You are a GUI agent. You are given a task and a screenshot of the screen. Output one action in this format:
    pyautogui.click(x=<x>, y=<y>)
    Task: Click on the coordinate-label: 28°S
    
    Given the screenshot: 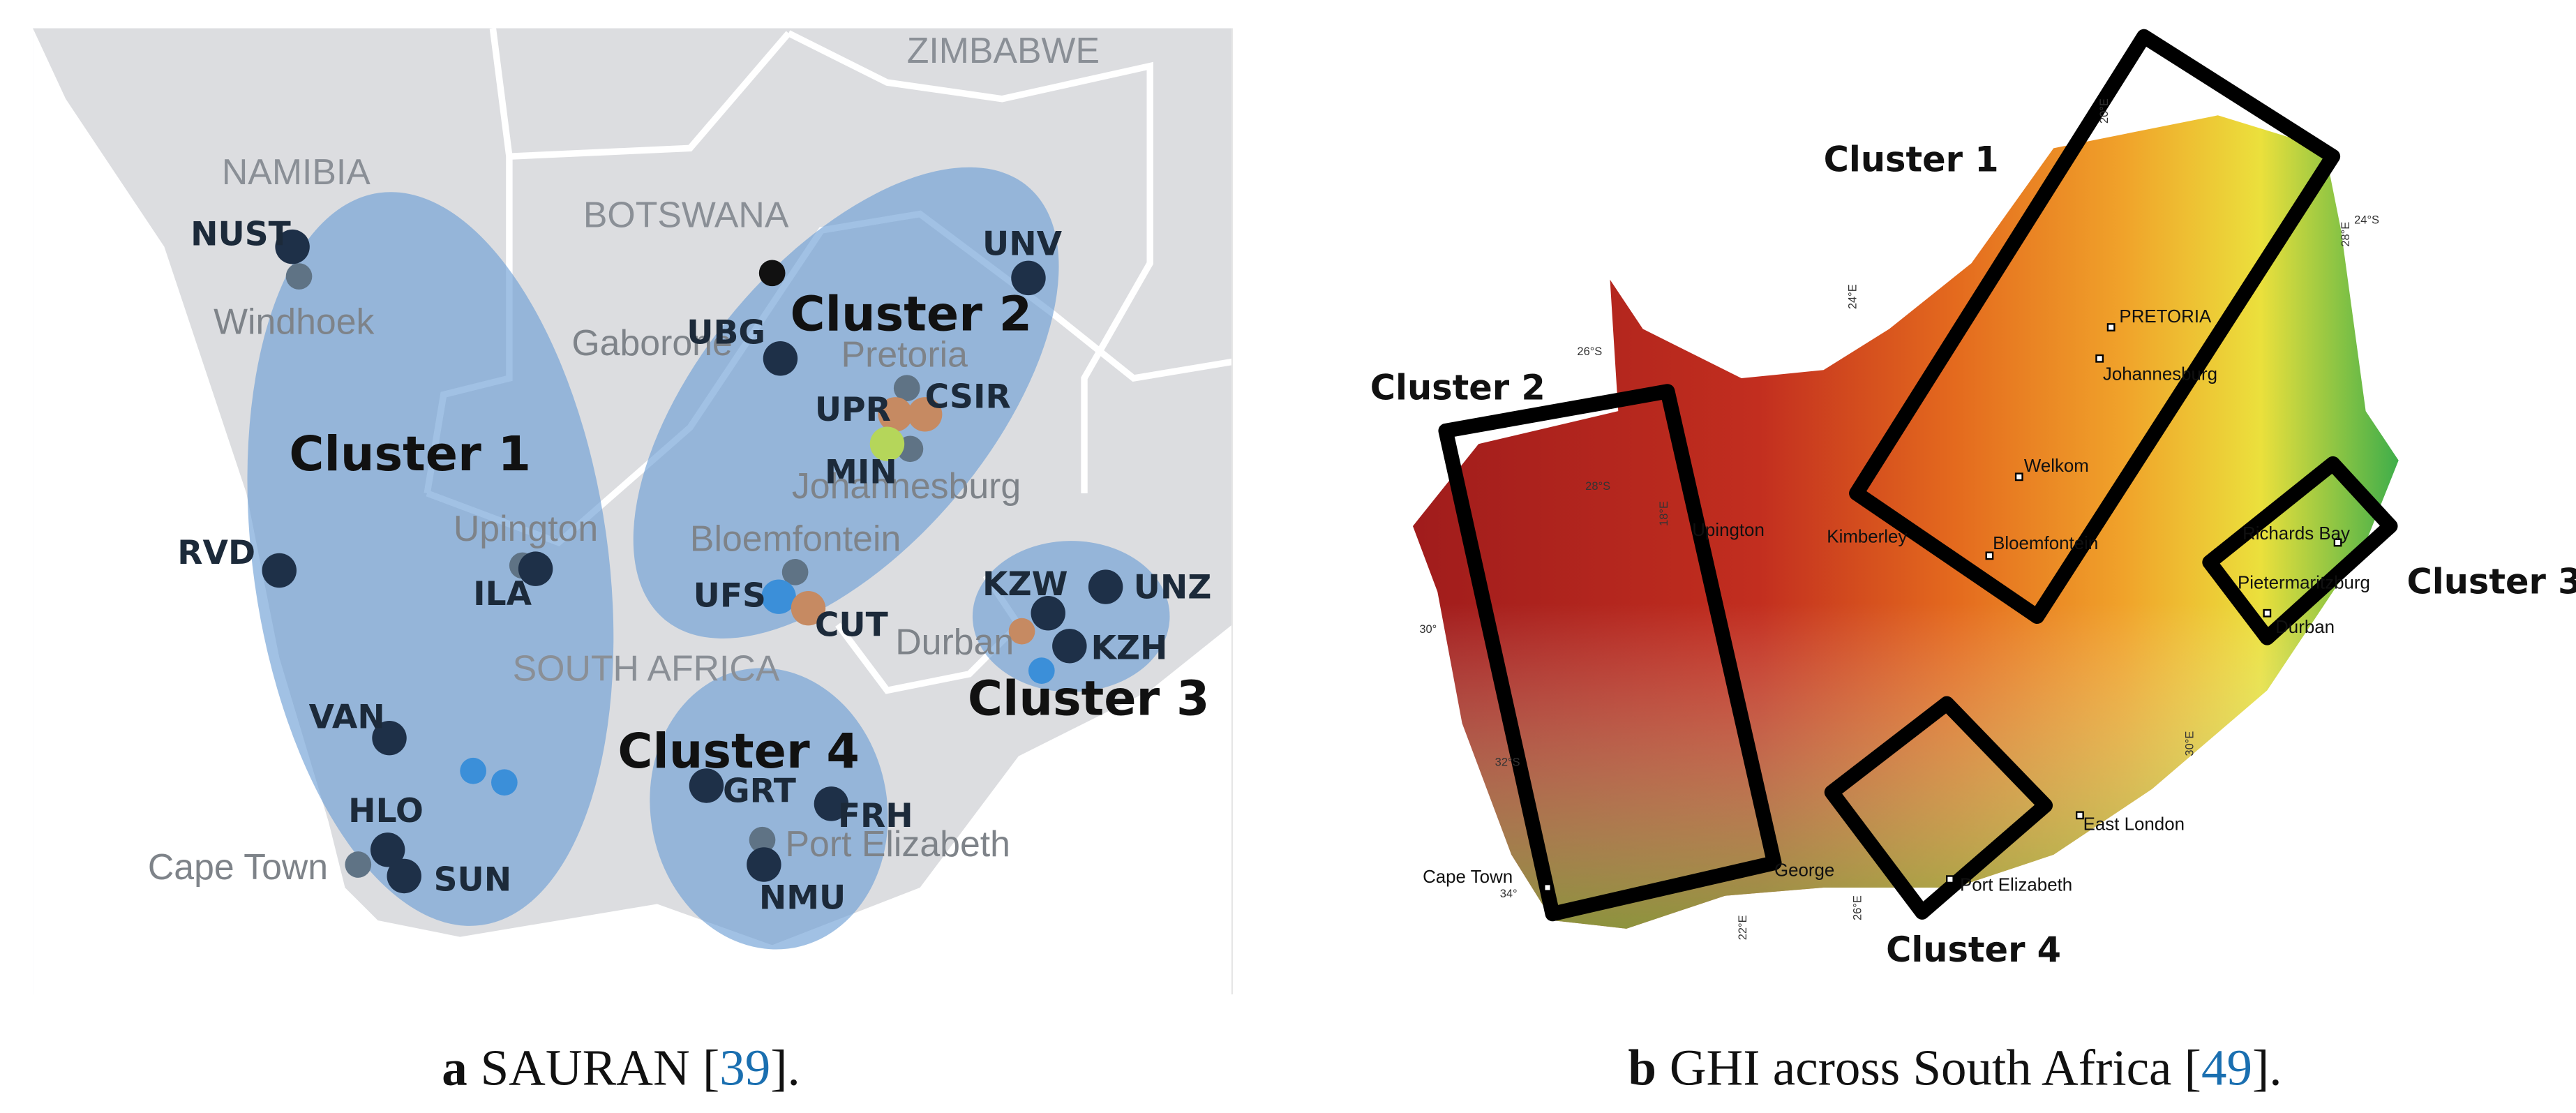 What is the action you would take?
    pyautogui.click(x=1598, y=486)
    